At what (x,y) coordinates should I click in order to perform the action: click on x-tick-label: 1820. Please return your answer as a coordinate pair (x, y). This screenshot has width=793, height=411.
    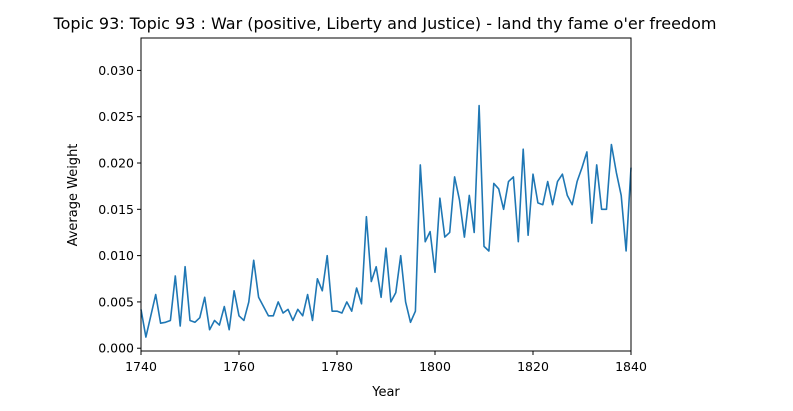
    Looking at the image, I should click on (533, 366).